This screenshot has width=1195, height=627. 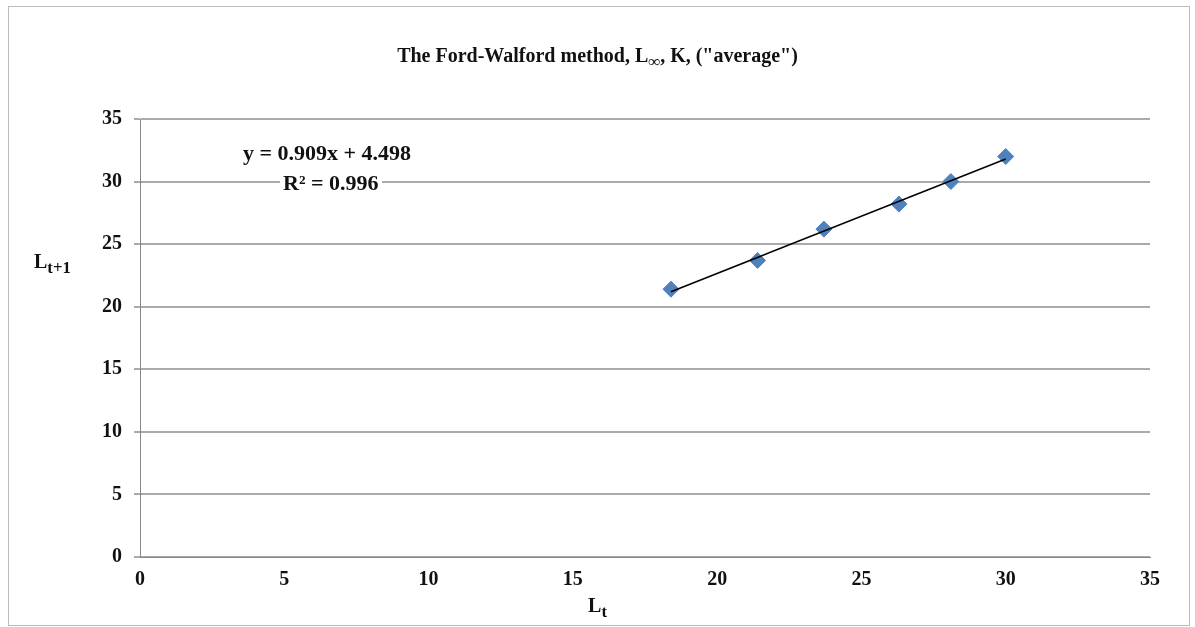 What do you see at coordinates (331, 183) in the screenshot?
I see `annotation: R² = 0.996` at bounding box center [331, 183].